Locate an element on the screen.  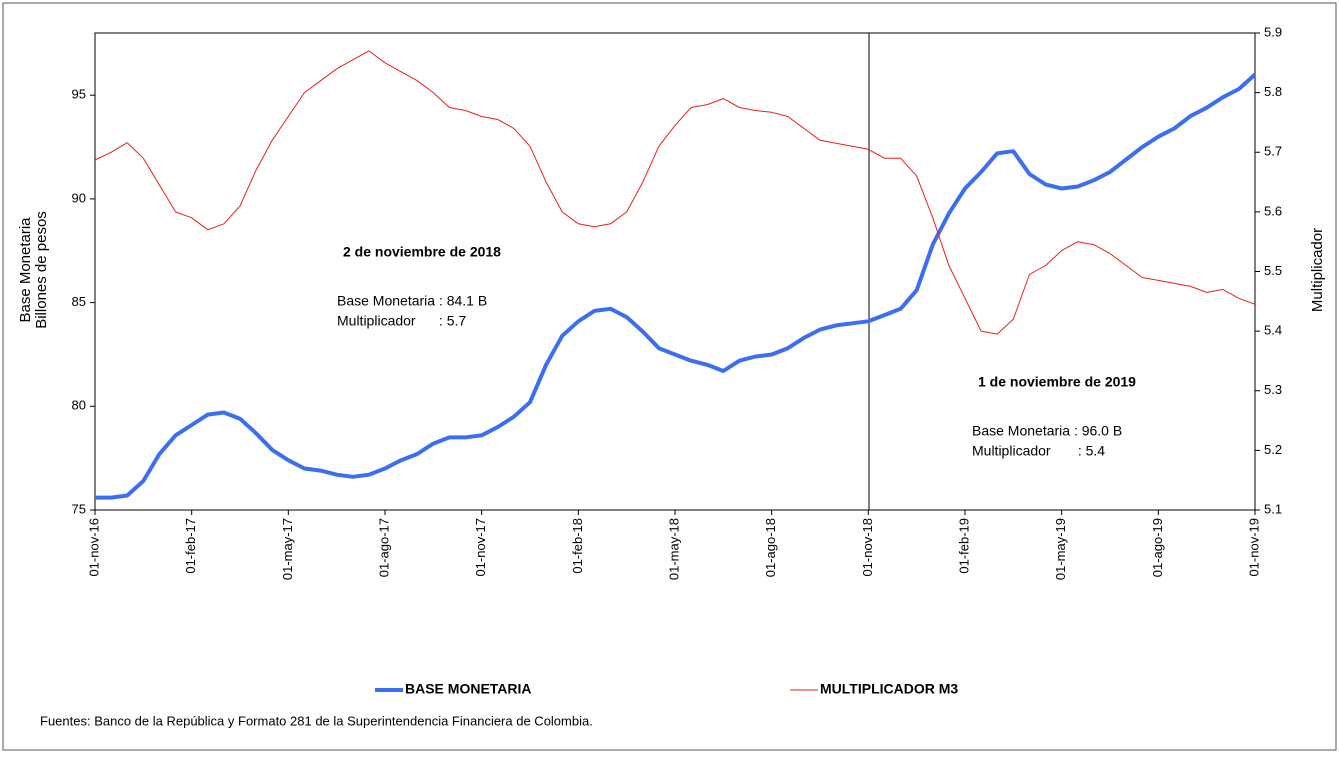
legend-label: MULTIPLICADOR M3 is located at coordinates (889, 689).